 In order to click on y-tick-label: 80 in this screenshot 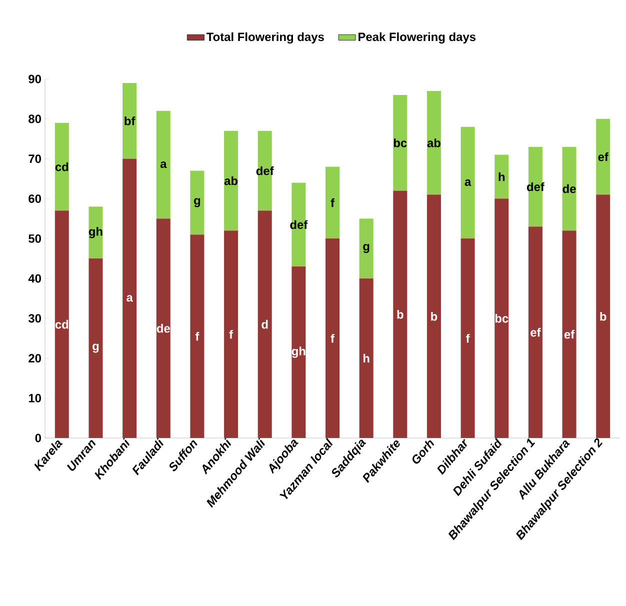, I will do `click(34, 119)`.